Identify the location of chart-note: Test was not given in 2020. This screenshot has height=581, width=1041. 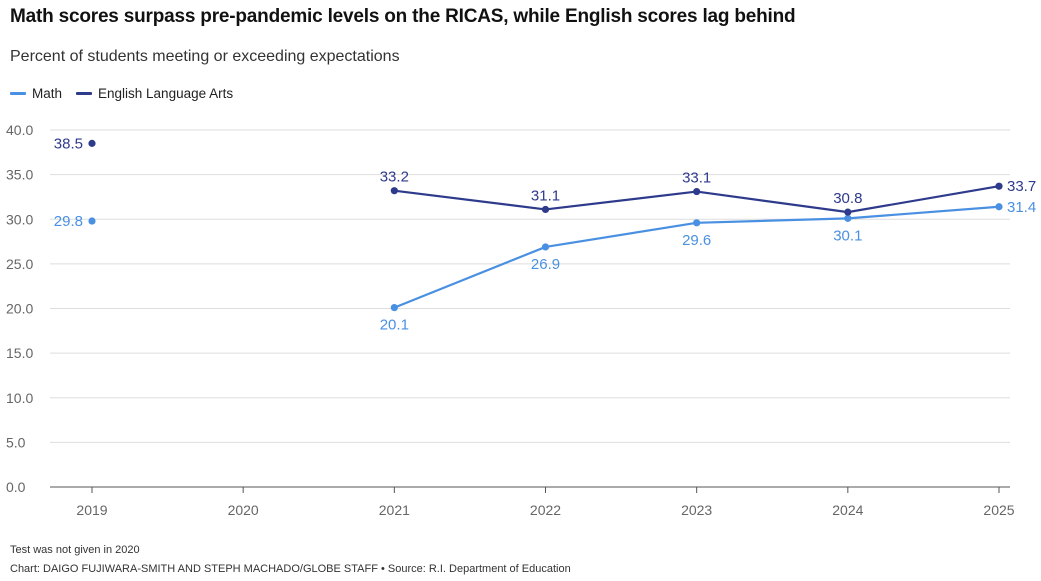
(75, 550).